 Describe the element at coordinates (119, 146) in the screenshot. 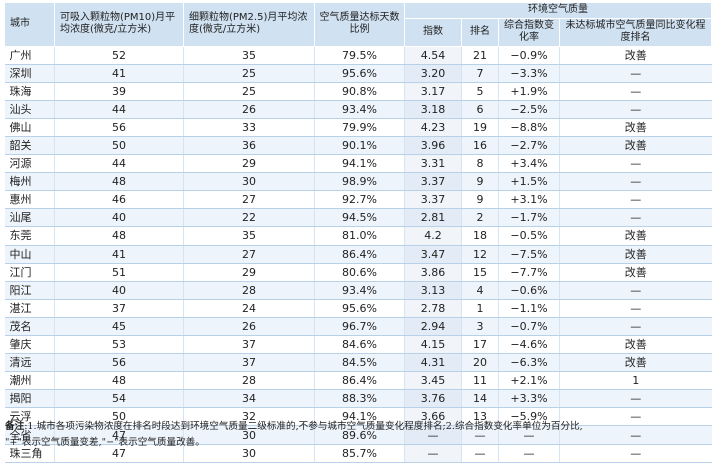

I see `cell-pm10: 50` at that location.